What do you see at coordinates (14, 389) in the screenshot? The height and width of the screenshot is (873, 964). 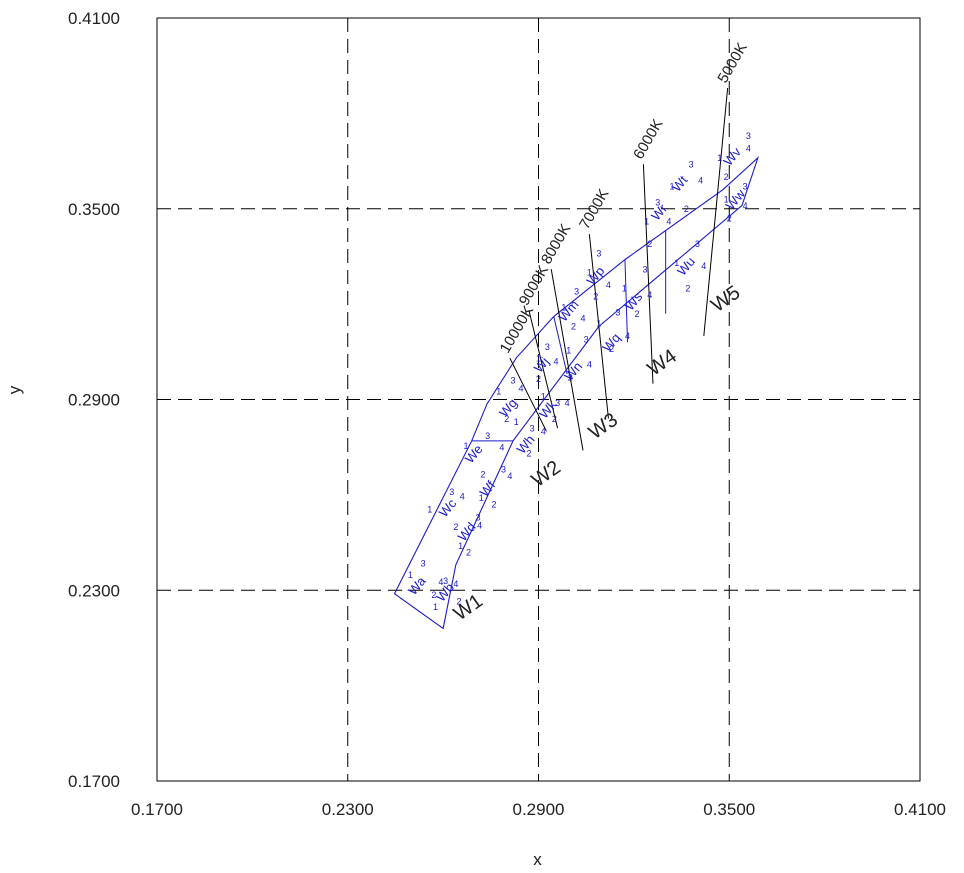 I see `y-axis-label: y` at bounding box center [14, 389].